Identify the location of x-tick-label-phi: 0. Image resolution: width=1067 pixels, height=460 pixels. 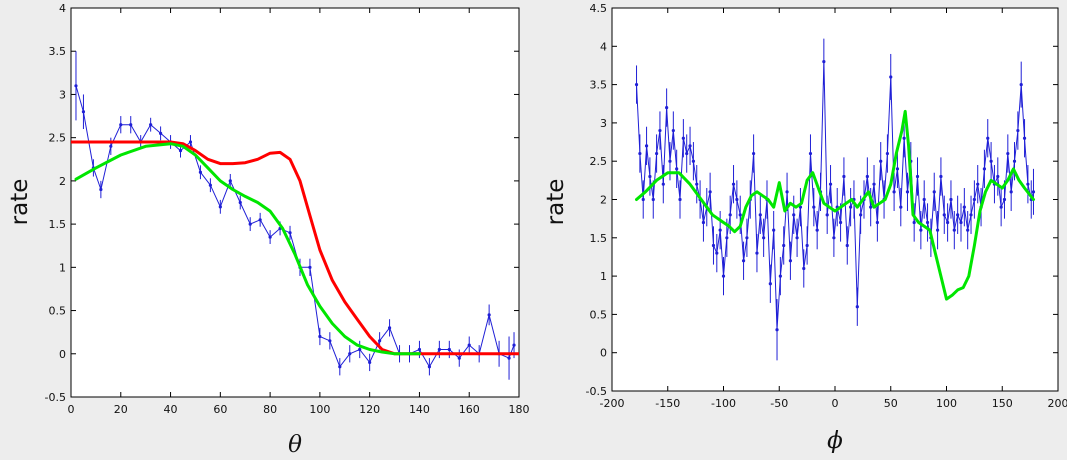
(835, 403).